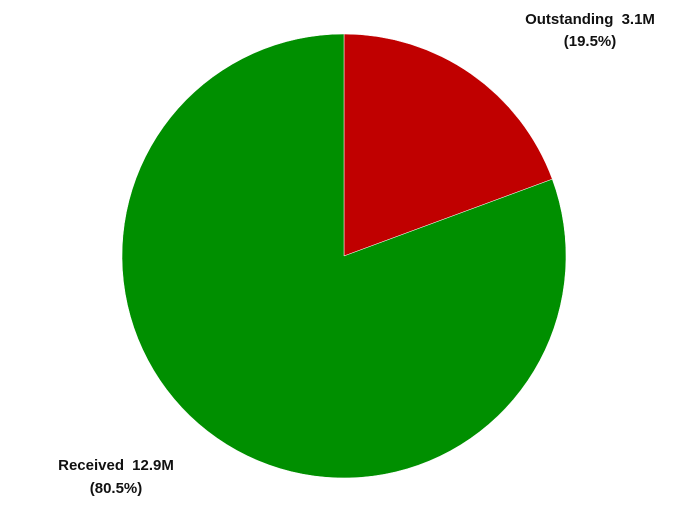  I want to click on outstanding-name: Outstanding, so click(569, 19).